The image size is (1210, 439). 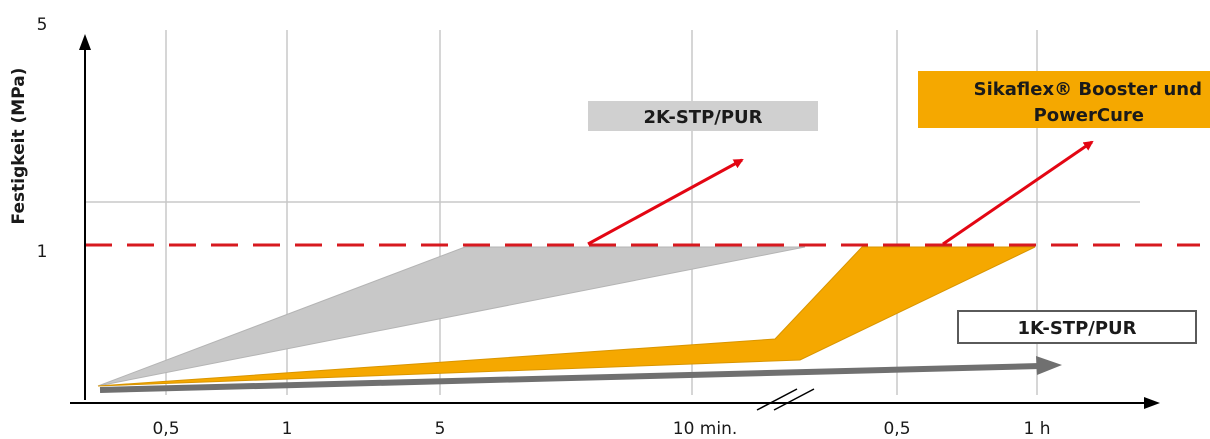 What do you see at coordinates (570, 378) in the screenshot?
I see `arrow-1k-stp-pur-line` at bounding box center [570, 378].